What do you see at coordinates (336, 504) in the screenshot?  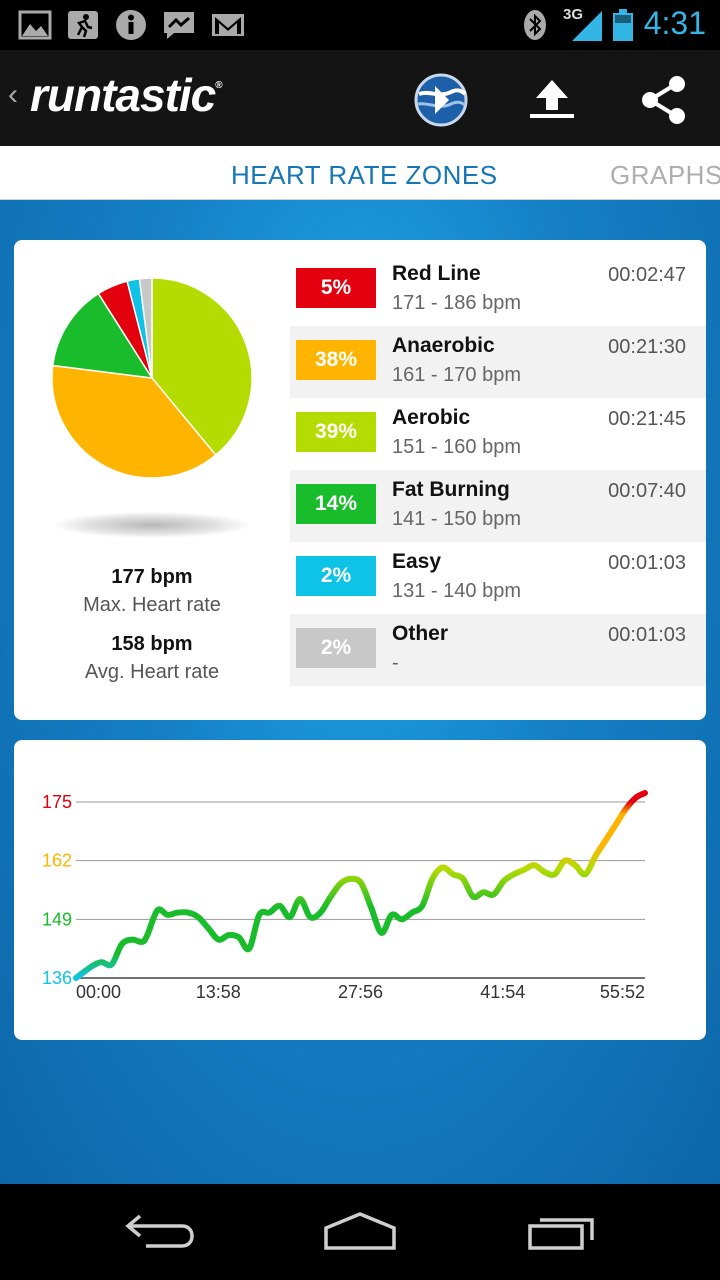 I see `zone-percent-badge: 14%` at bounding box center [336, 504].